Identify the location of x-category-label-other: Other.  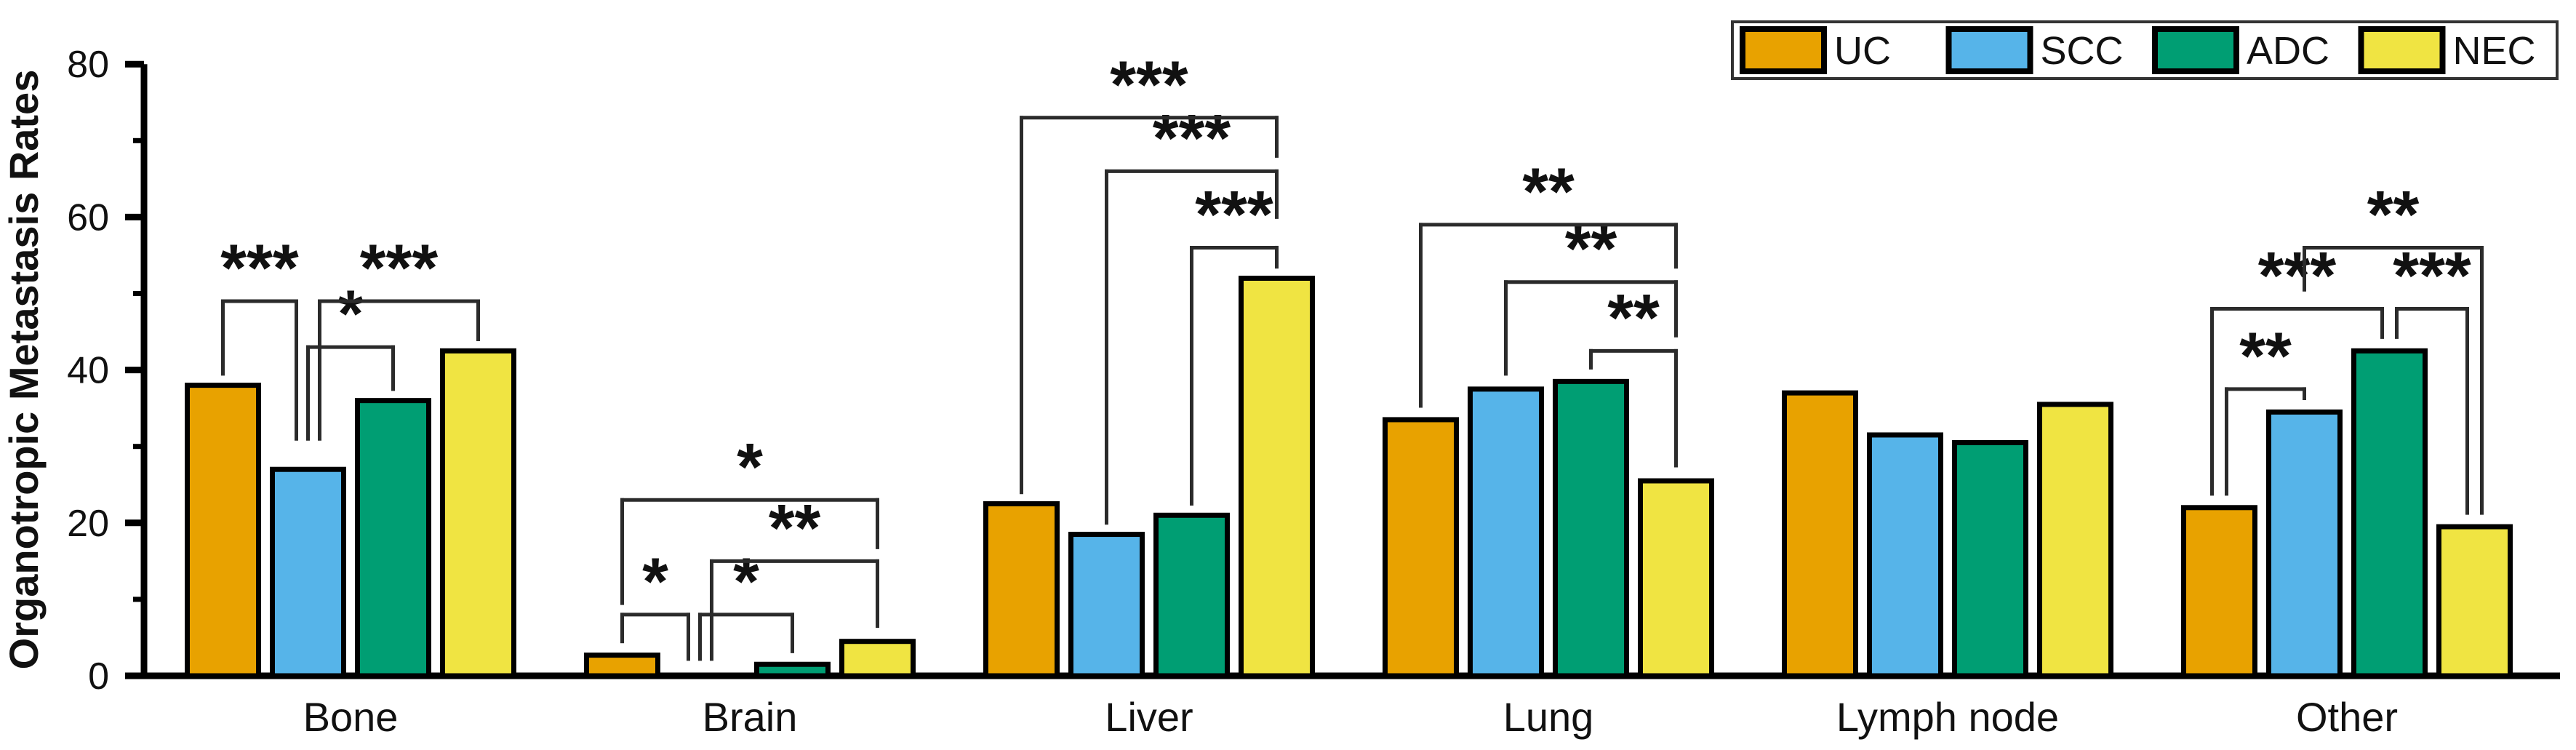
(2347, 717).